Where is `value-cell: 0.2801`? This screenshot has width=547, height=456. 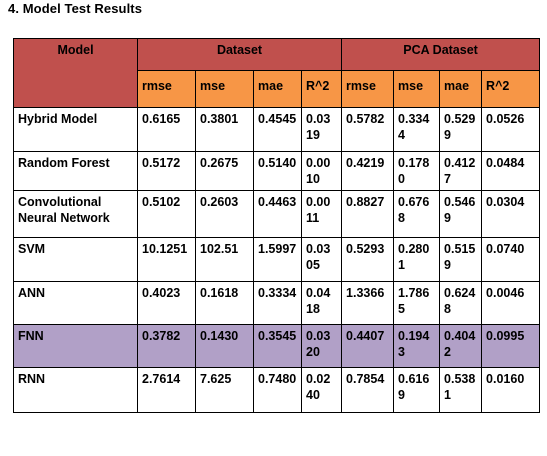 value-cell: 0.2801 is located at coordinates (417, 259).